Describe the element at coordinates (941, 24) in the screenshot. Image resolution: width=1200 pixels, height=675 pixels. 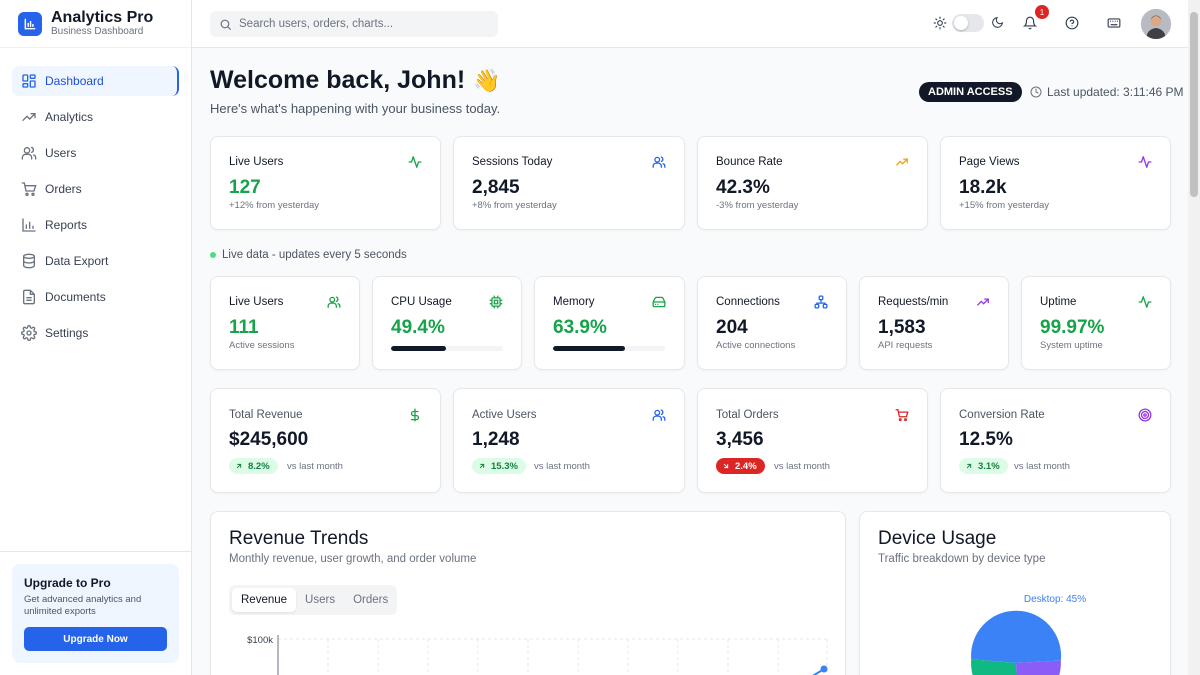
I see `sun-icon` at that location.